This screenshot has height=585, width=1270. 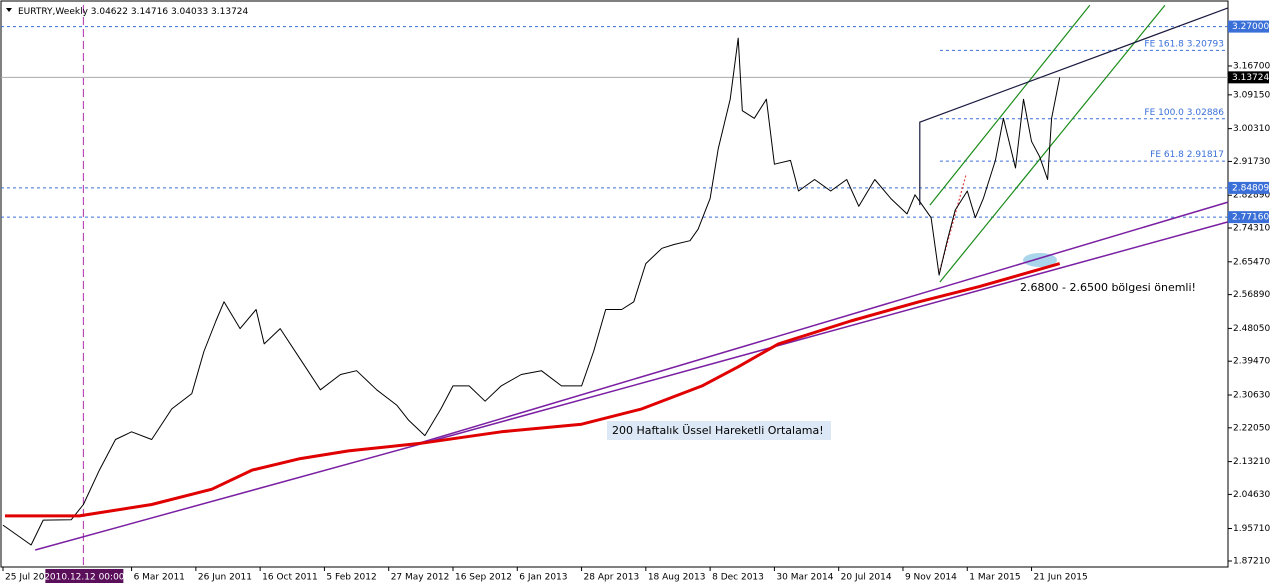 I want to click on price-label: 3.27000, so click(x=1250, y=27).